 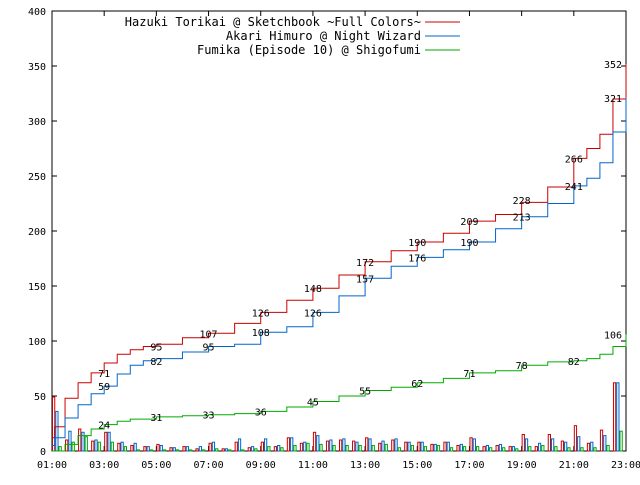 I want to click on y-tick-label: 250, so click(x=37, y=177).